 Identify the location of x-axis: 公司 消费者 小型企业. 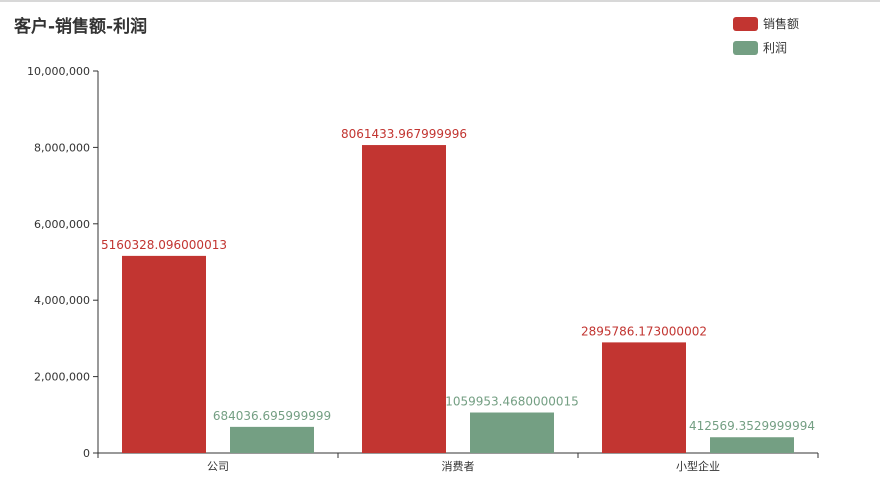
(458, 462).